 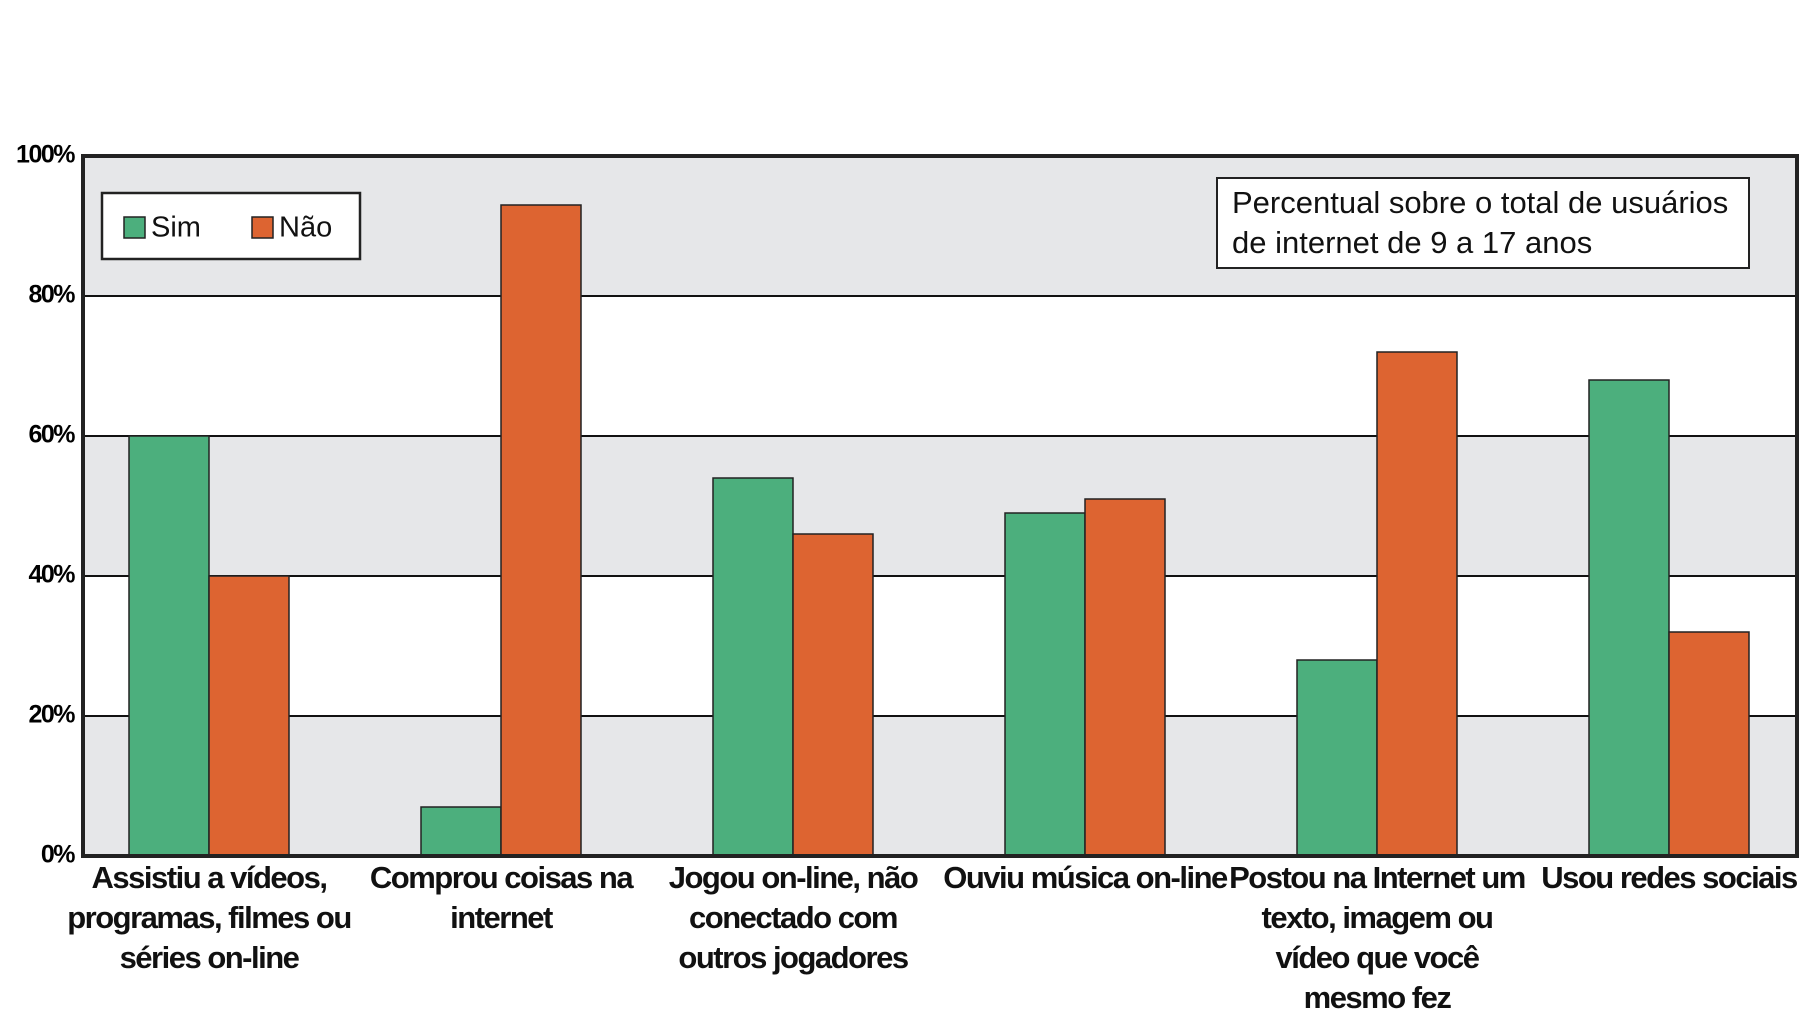 I want to click on legend-label: Não, so click(x=305, y=228).